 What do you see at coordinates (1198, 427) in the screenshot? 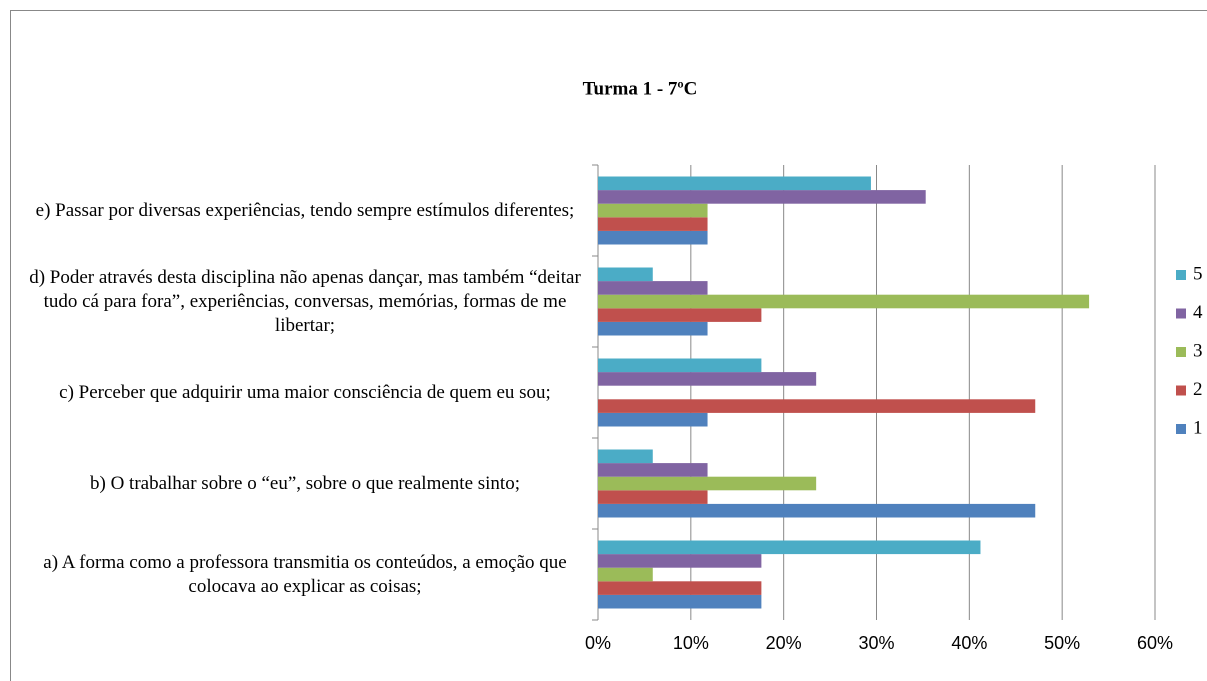
I see `legend-label: 1` at bounding box center [1198, 427].